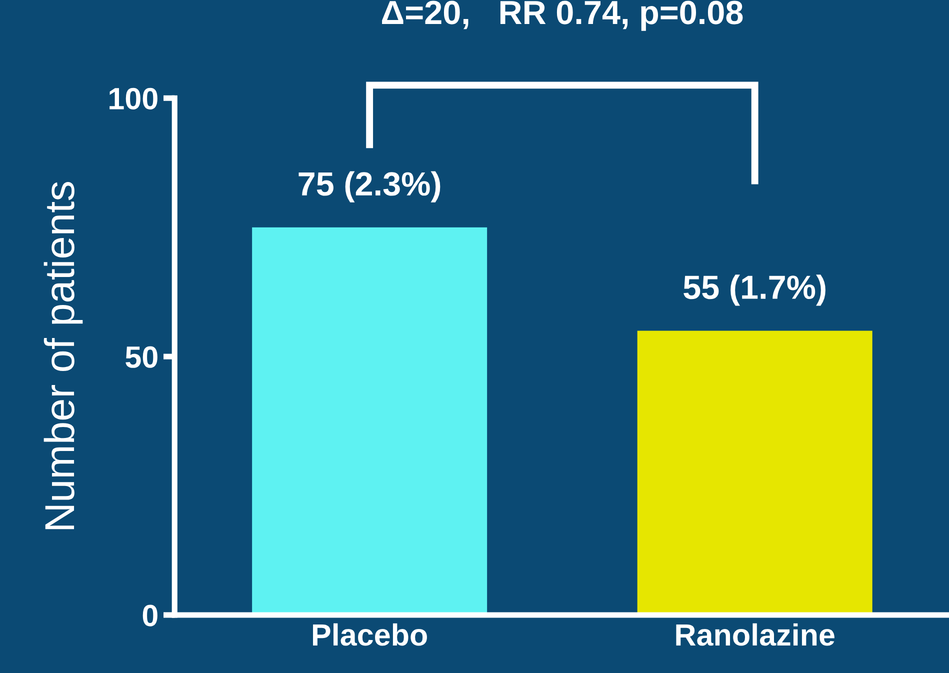 The width and height of the screenshot is (949, 673). What do you see at coordinates (370, 634) in the screenshot?
I see `x-tick-label: Placebo` at bounding box center [370, 634].